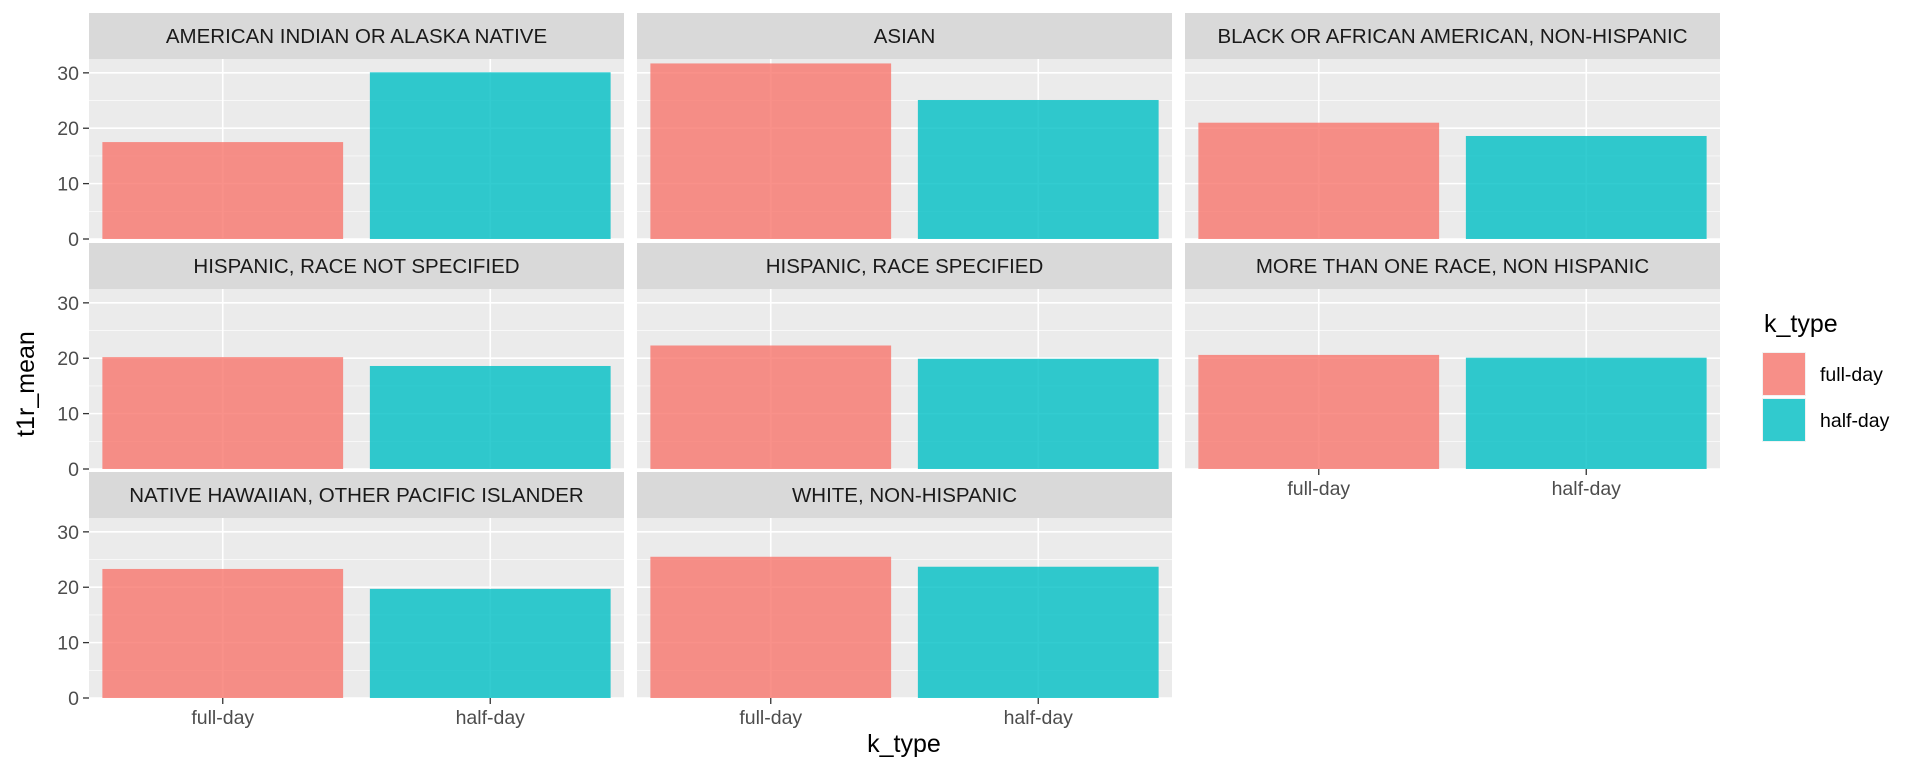  I want to click on facet-title: AMERICAN INDIAN OR ALASKA NATIVE, so click(356, 36).